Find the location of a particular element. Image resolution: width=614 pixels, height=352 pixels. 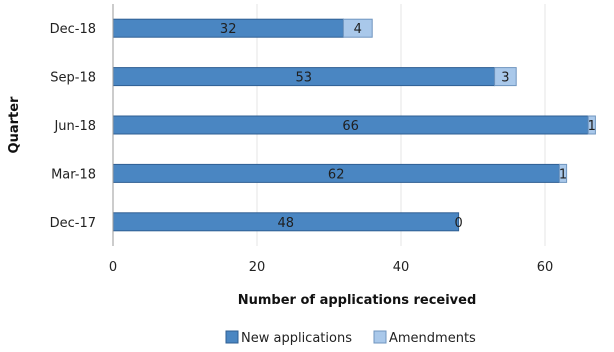

x-axis-title: Number of applications received is located at coordinates (357, 300).